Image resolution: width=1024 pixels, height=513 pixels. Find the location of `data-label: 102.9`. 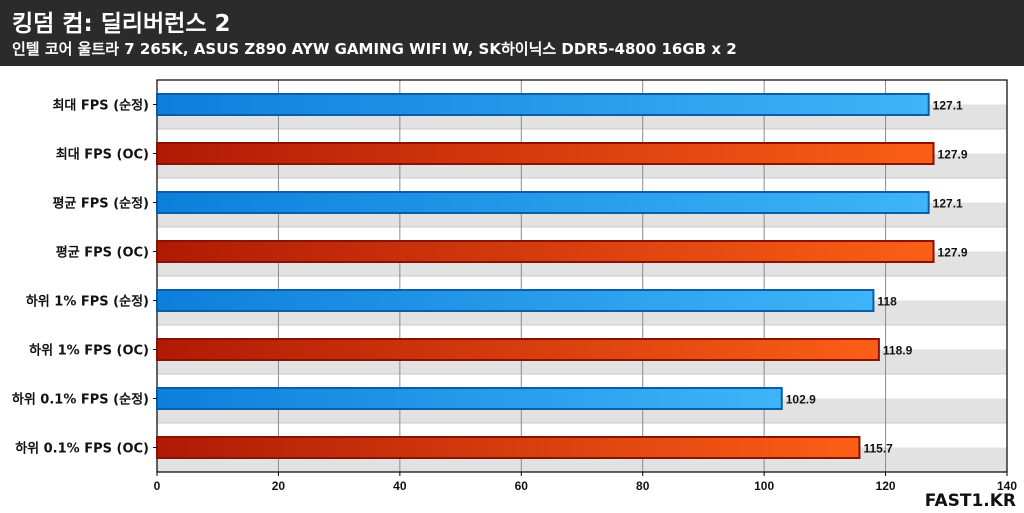

data-label: 102.9 is located at coordinates (801, 400).